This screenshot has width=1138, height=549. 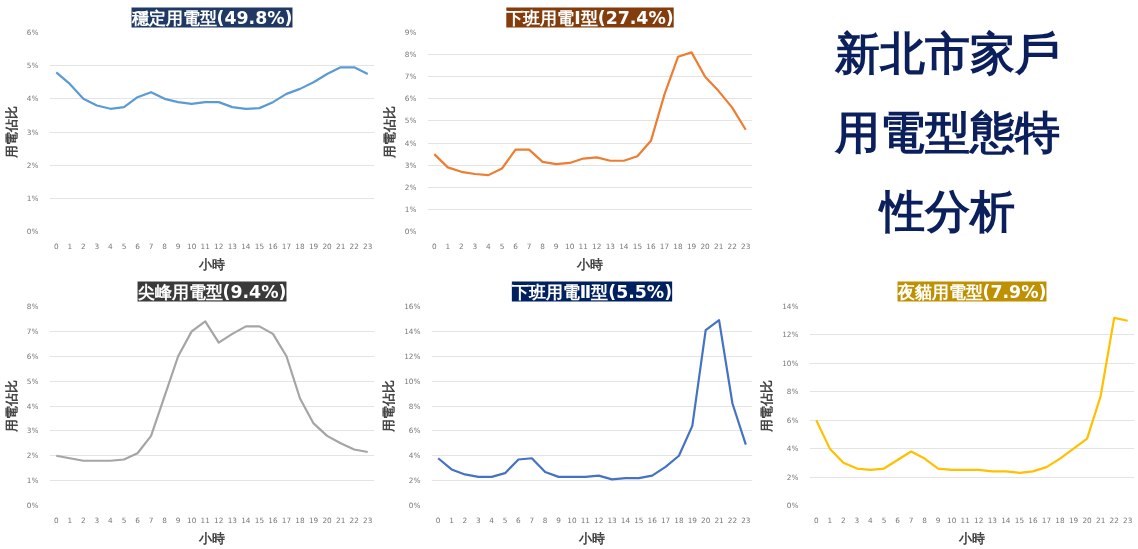 What do you see at coordinates (591, 291) in the screenshot?
I see `chart-title: 下班用電Ⅱ型(5.5%)` at bounding box center [591, 291].